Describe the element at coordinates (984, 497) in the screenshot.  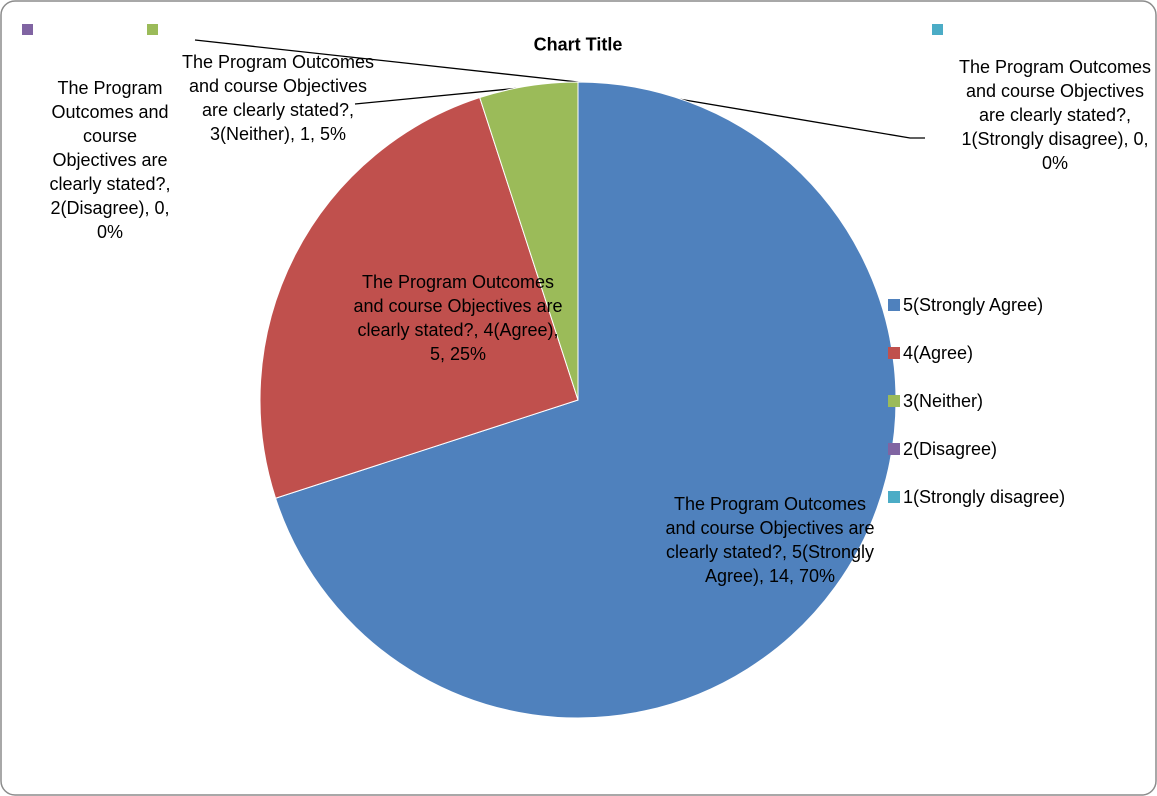
I see `legend-entry: 1(Strongly disagree)` at that location.